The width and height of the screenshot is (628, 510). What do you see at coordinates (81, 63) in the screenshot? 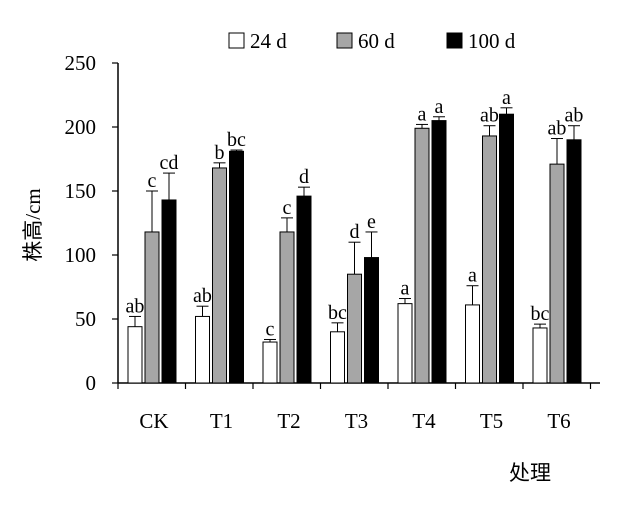
I see `y-tick-label: 250` at bounding box center [81, 63].